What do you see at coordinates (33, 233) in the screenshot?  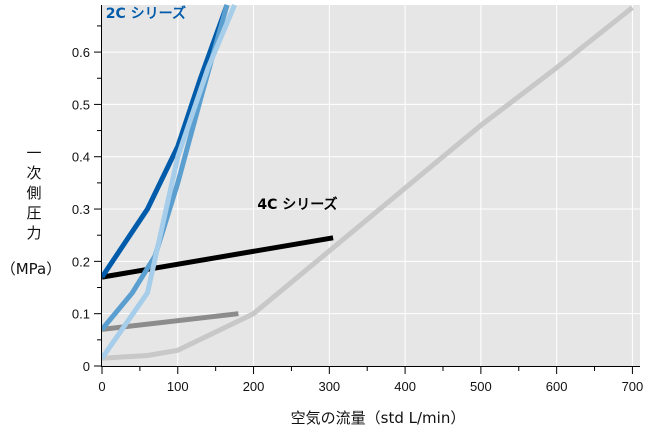 I see `y-axis-title-char: 力` at bounding box center [33, 233].